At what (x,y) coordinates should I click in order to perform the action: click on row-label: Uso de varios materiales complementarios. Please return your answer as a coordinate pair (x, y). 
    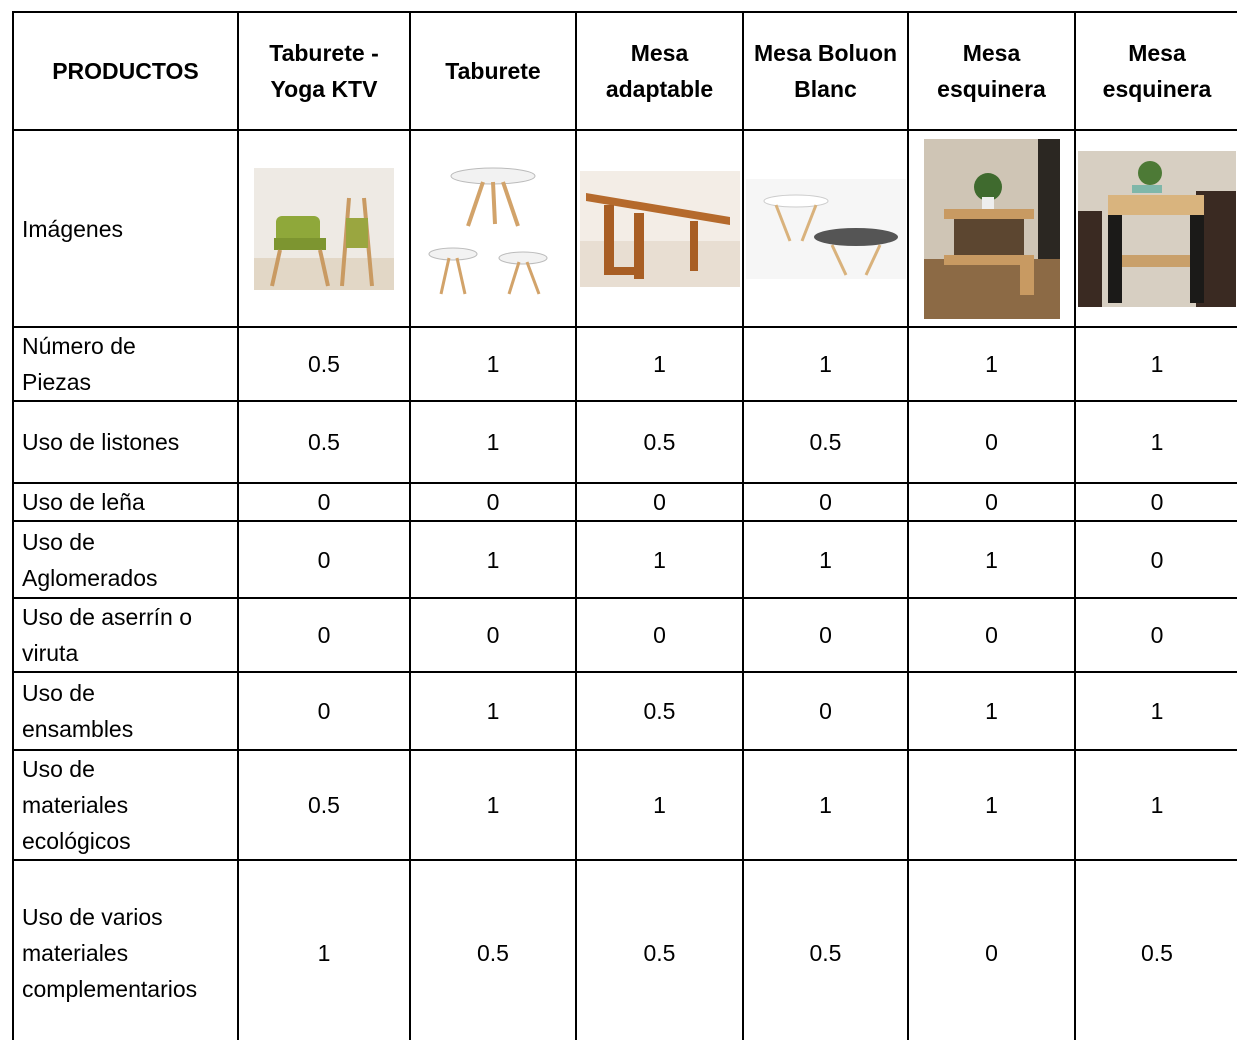
    Looking at the image, I should click on (125, 949).